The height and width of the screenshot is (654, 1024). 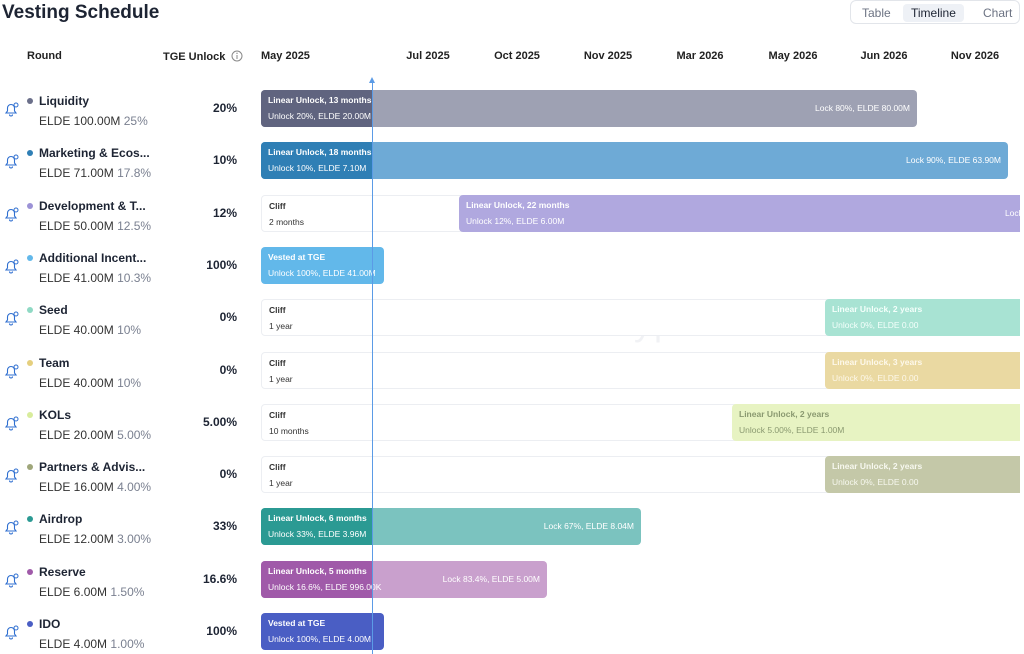 What do you see at coordinates (81, 12) in the screenshot?
I see `page-title: Vesting Schedule` at bounding box center [81, 12].